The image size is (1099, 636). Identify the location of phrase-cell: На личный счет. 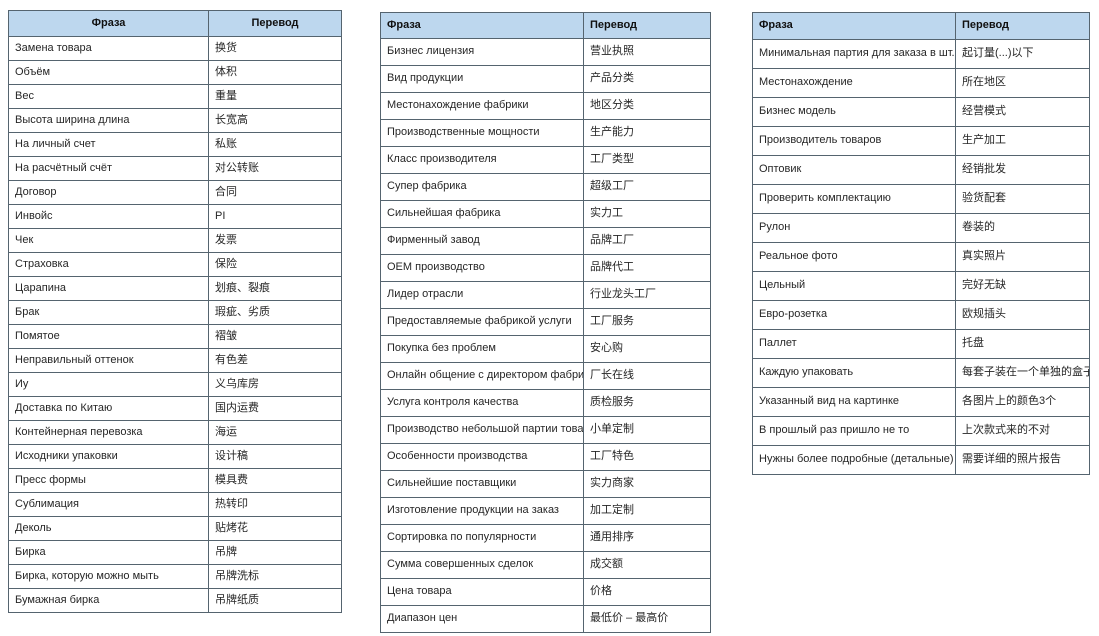
(108, 144).